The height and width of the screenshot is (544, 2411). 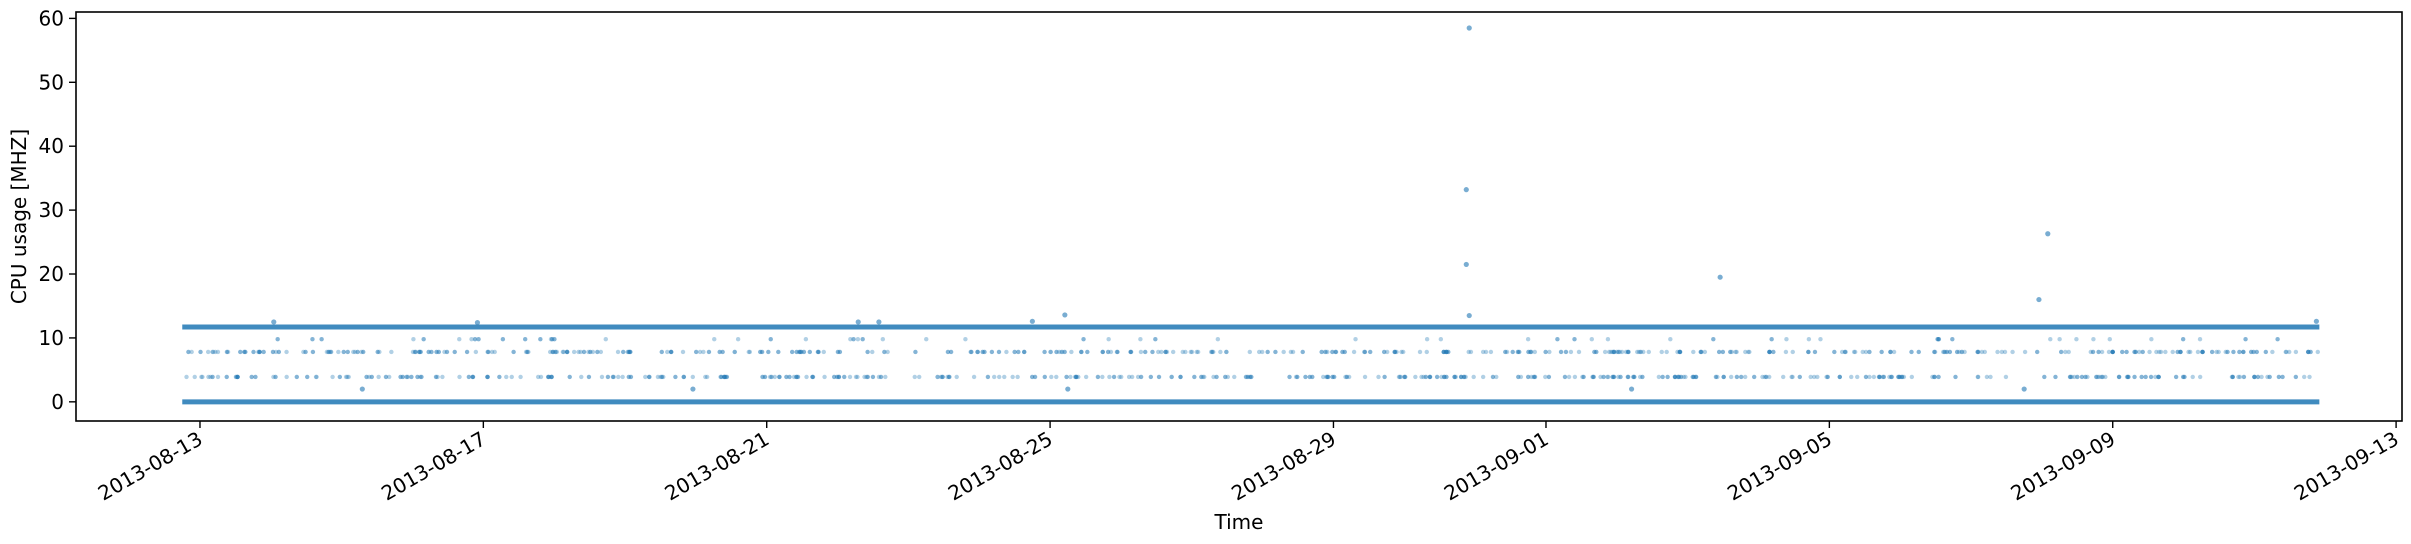 I want to click on y-tick-label: 20, so click(x=51, y=274).